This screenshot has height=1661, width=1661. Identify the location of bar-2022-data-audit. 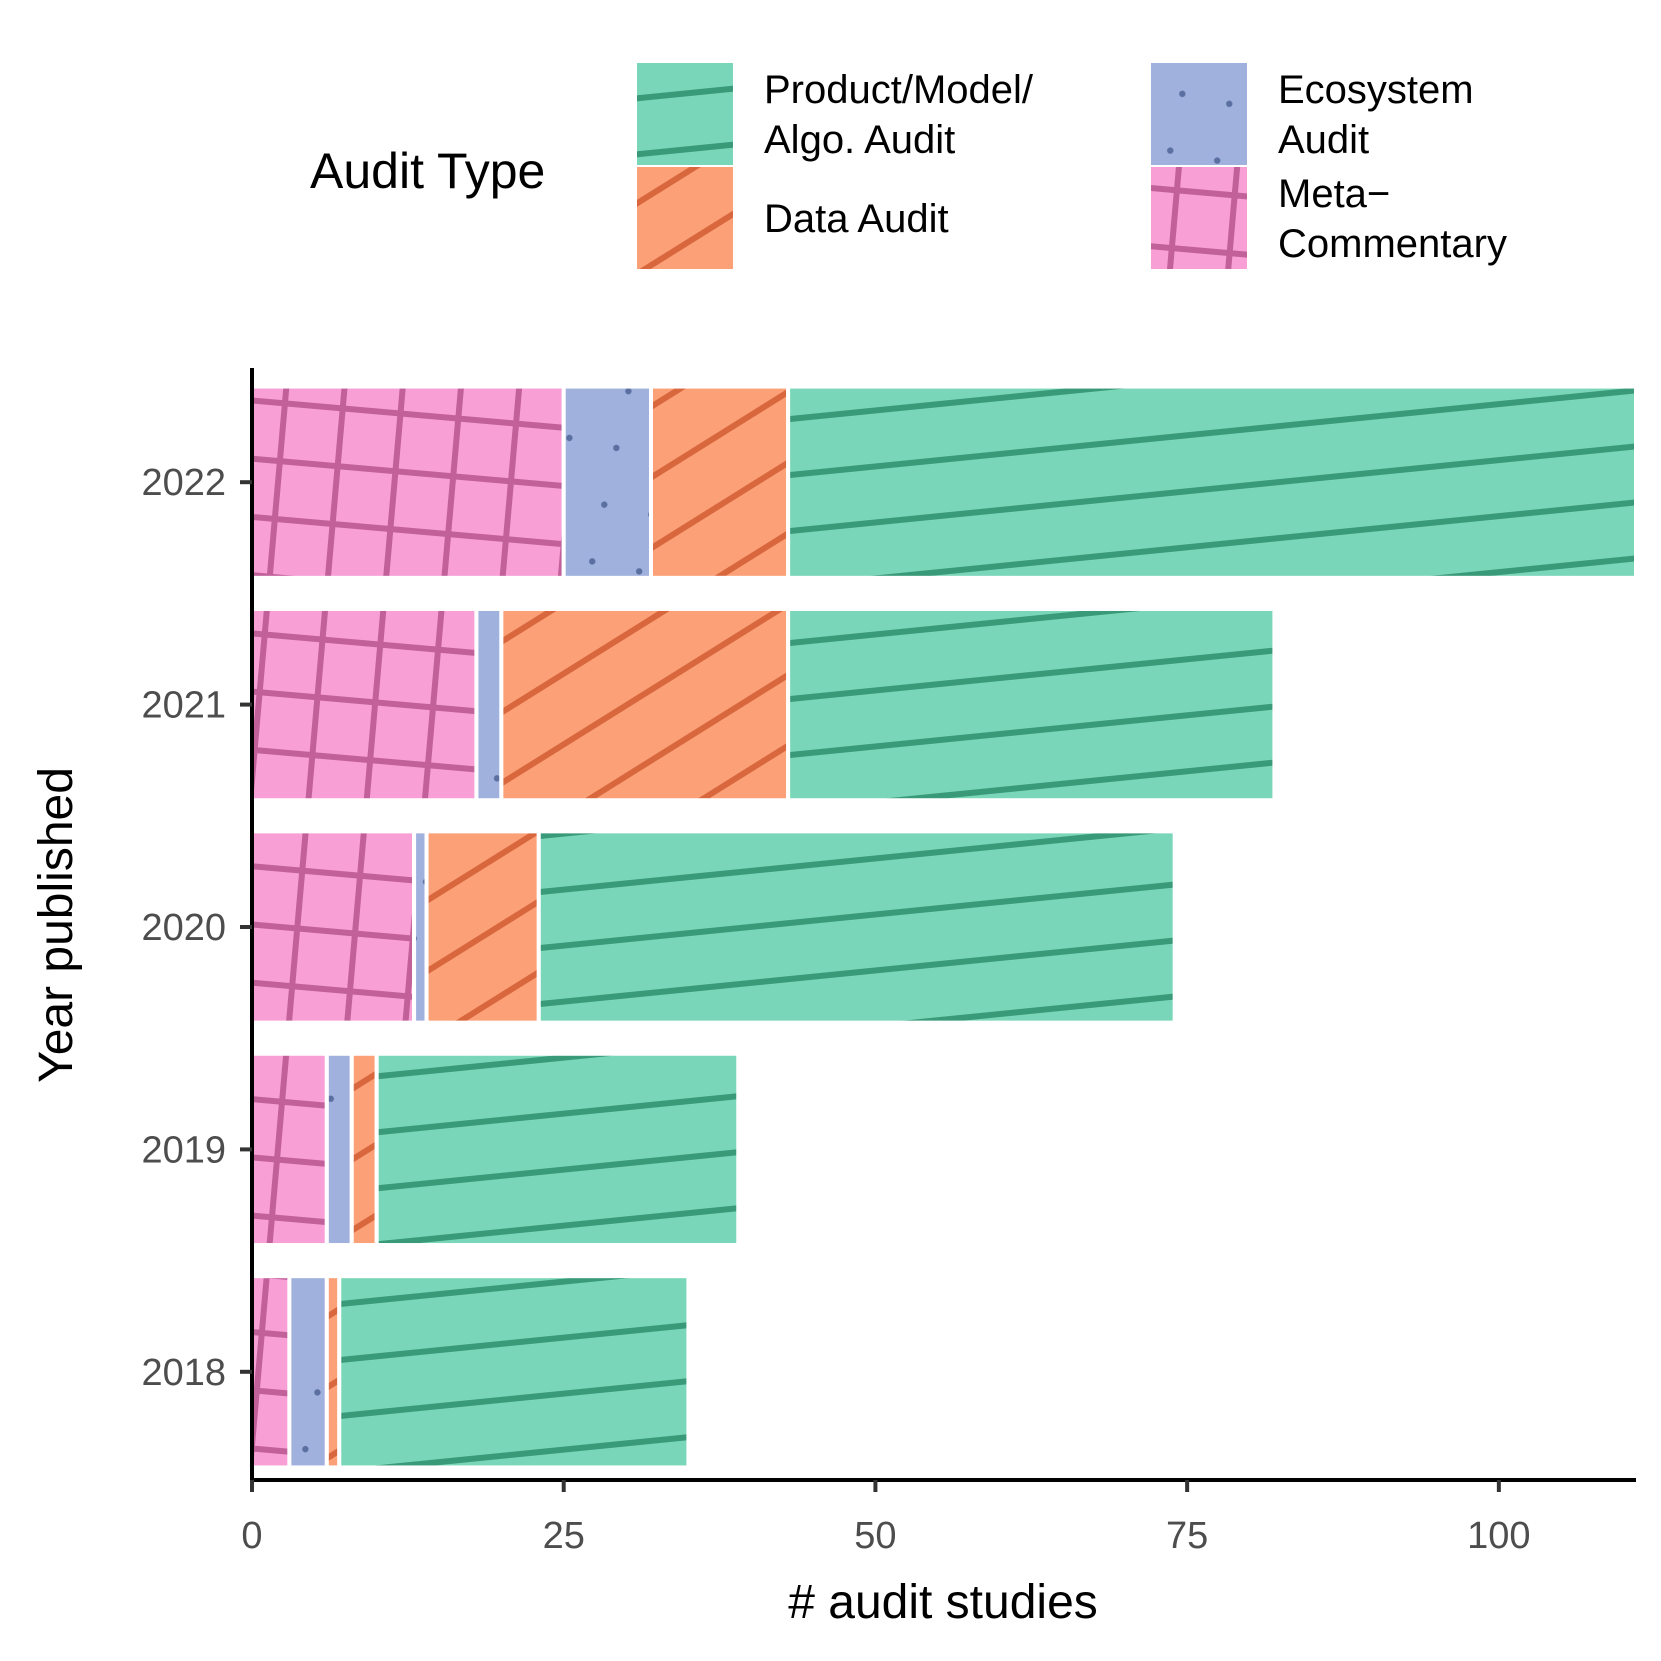
(719, 482).